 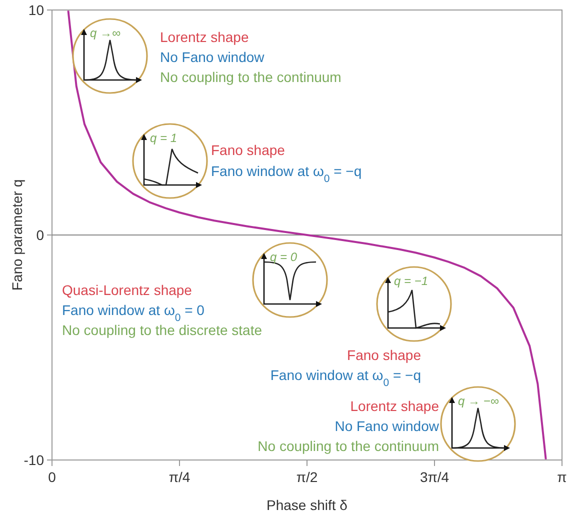 What do you see at coordinates (307, 505) in the screenshot?
I see `x-axis-title: Phase shift δ` at bounding box center [307, 505].